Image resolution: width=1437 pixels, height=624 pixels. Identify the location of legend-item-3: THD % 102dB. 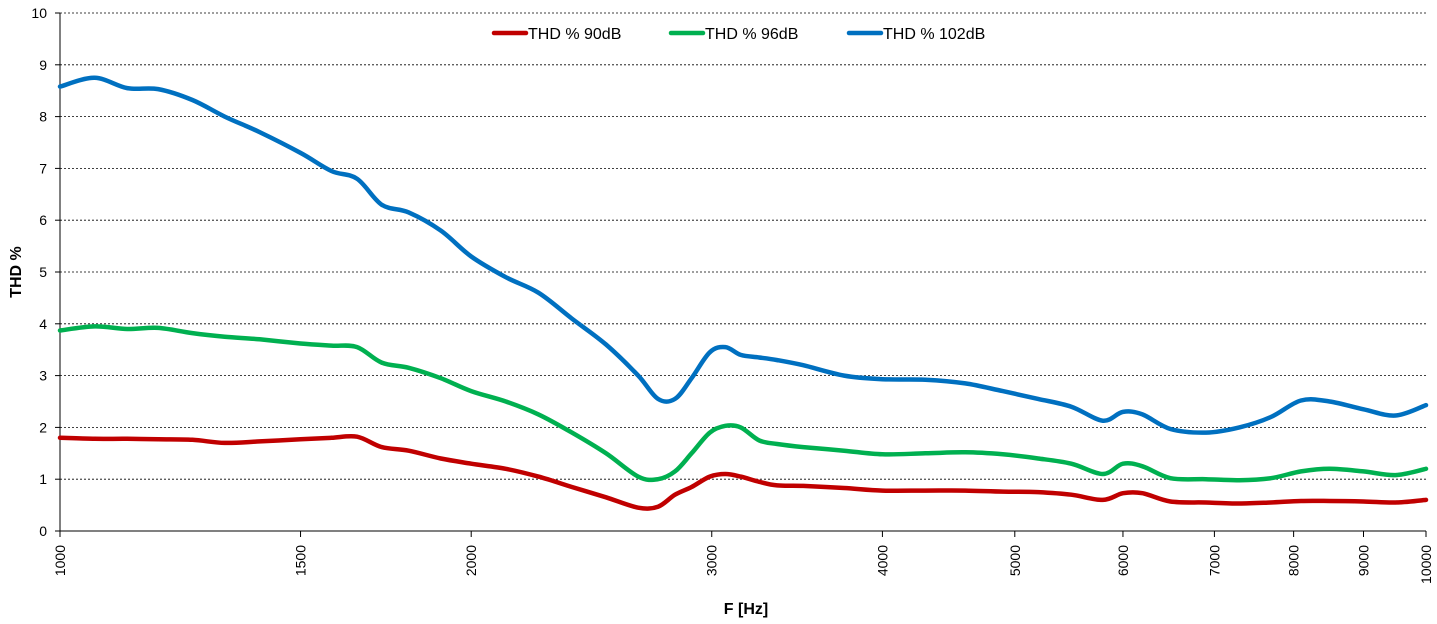
(915, 34).